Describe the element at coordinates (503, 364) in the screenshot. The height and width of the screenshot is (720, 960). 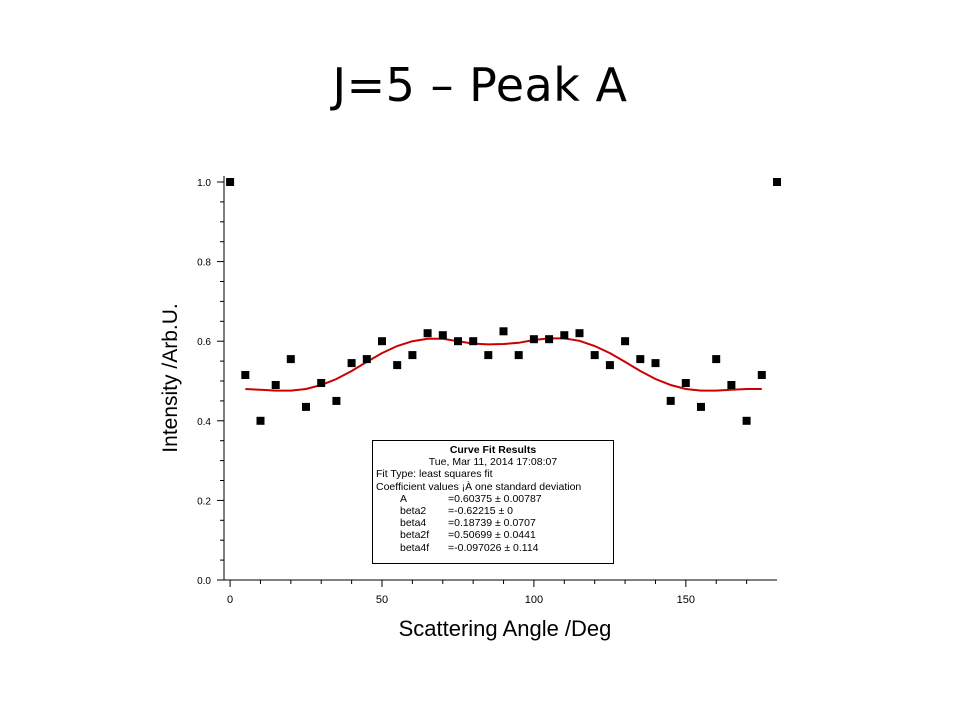
I see `fit-curve` at that location.